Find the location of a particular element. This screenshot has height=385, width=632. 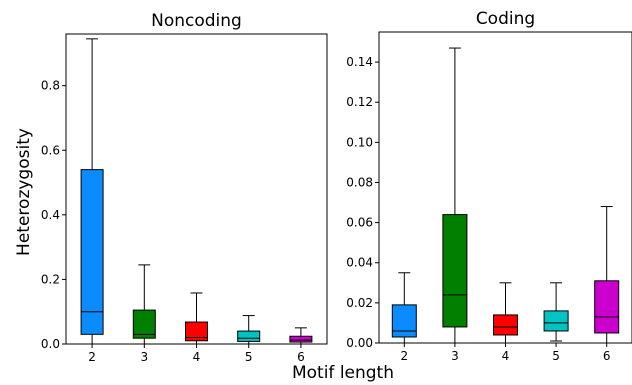

panel-title: Noncoding is located at coordinates (196, 21).